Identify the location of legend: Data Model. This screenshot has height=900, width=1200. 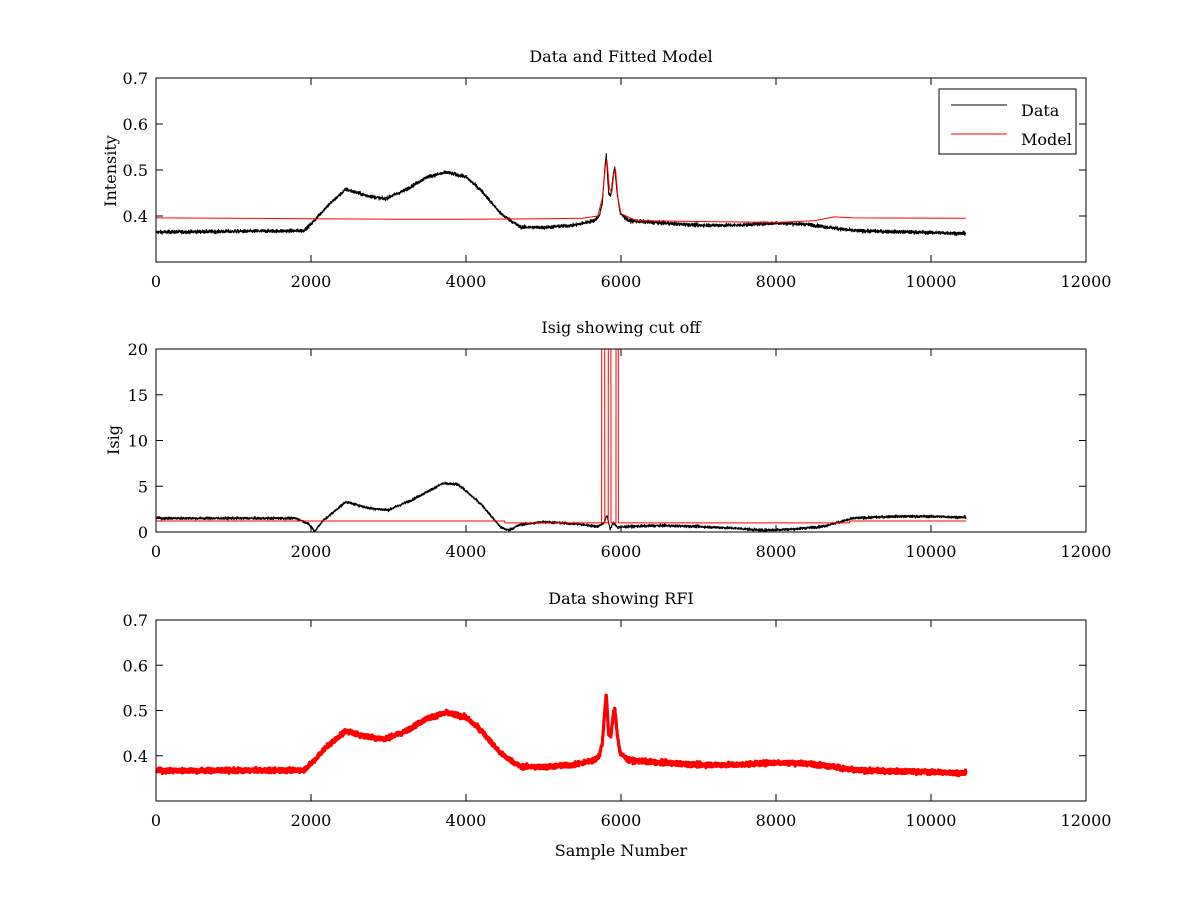
(1007, 121).